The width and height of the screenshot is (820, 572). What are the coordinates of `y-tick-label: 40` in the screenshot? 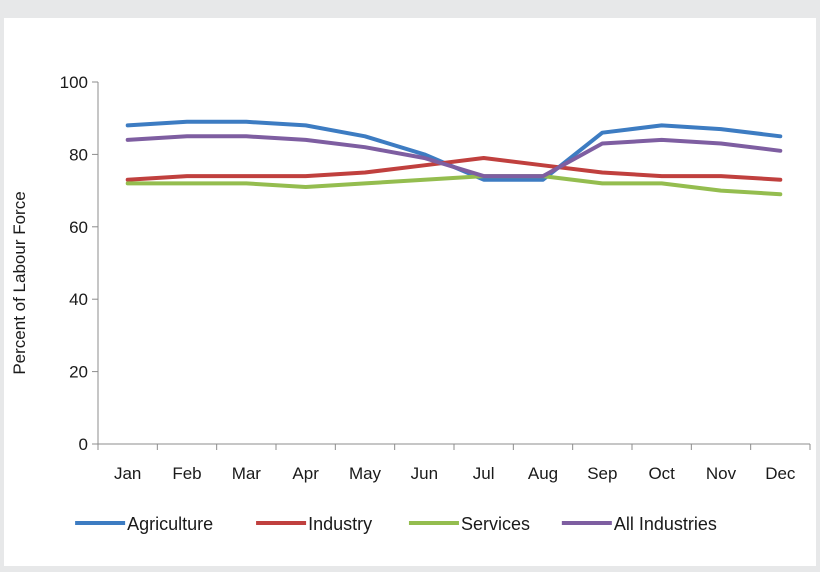 It's located at (78, 299).